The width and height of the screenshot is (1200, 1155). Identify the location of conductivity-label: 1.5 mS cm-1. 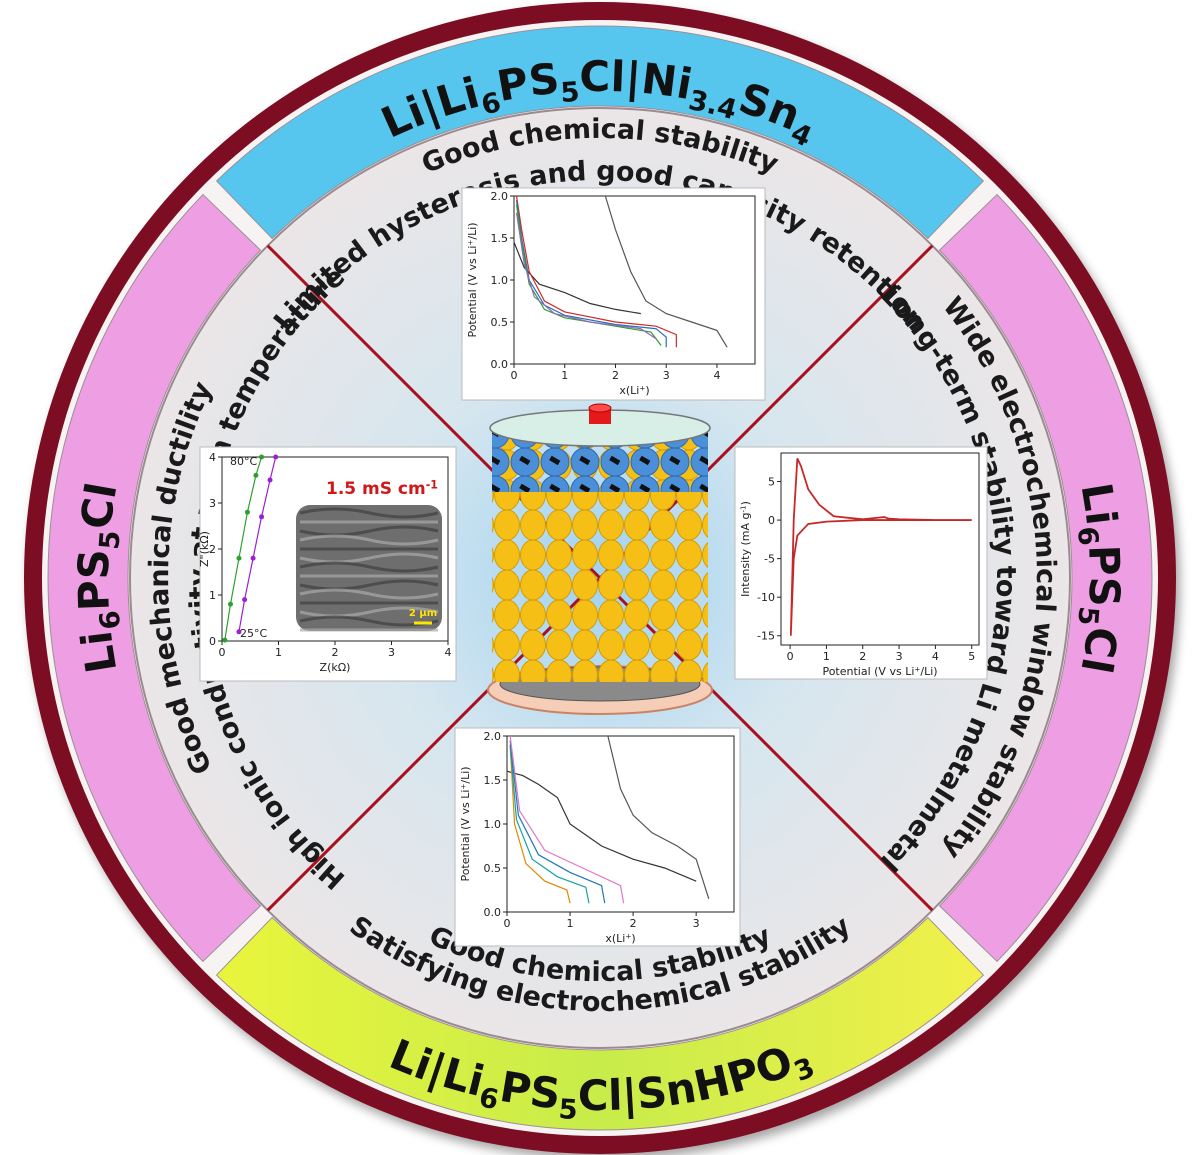
(382, 488).